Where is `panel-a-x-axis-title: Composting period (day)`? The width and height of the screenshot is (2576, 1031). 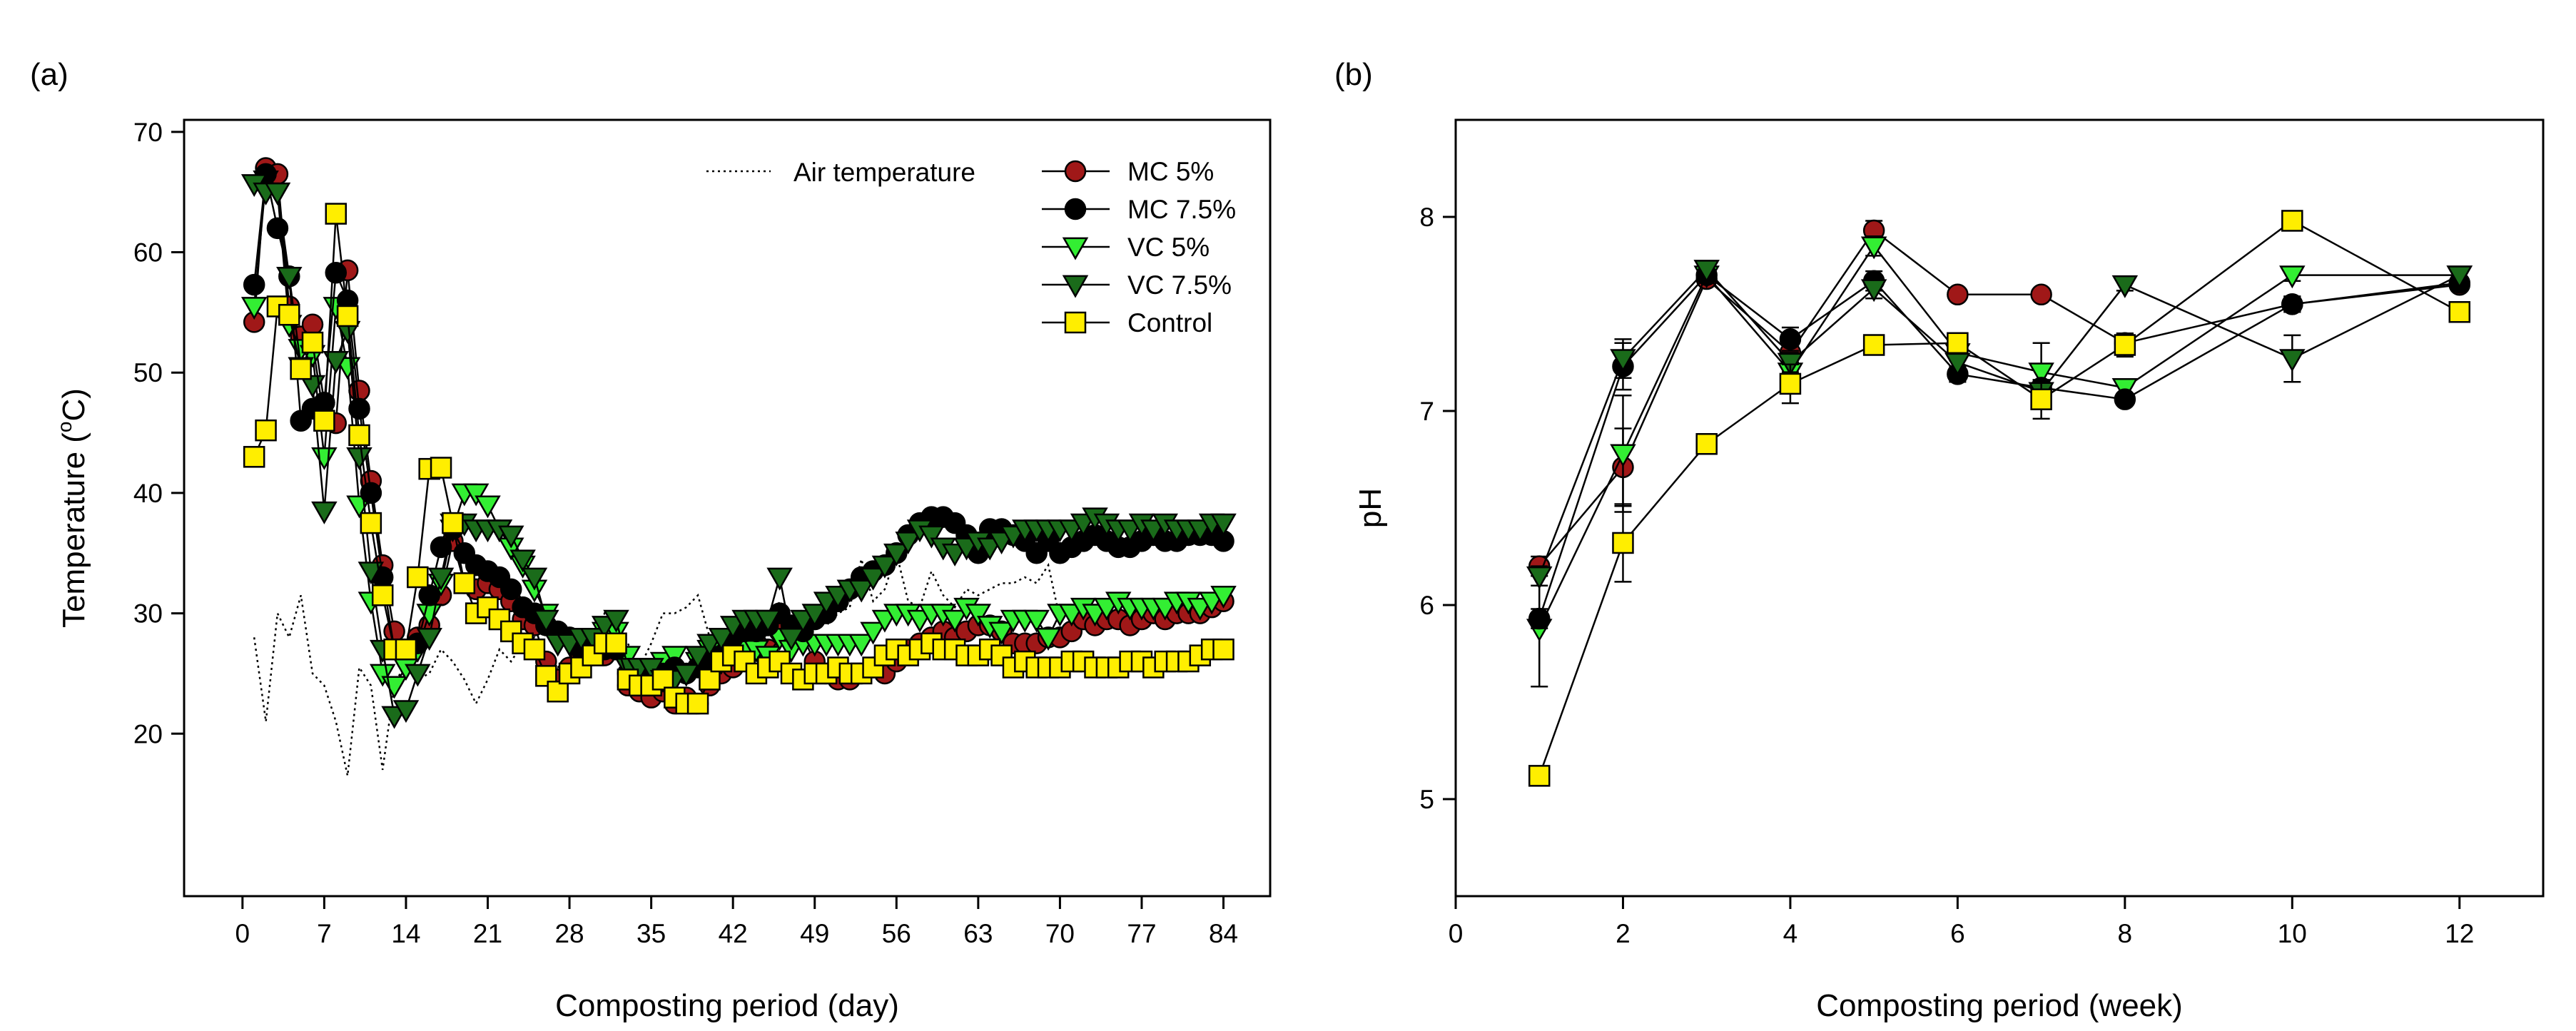
panel-a-x-axis-title: Composting period (day) is located at coordinates (727, 1005).